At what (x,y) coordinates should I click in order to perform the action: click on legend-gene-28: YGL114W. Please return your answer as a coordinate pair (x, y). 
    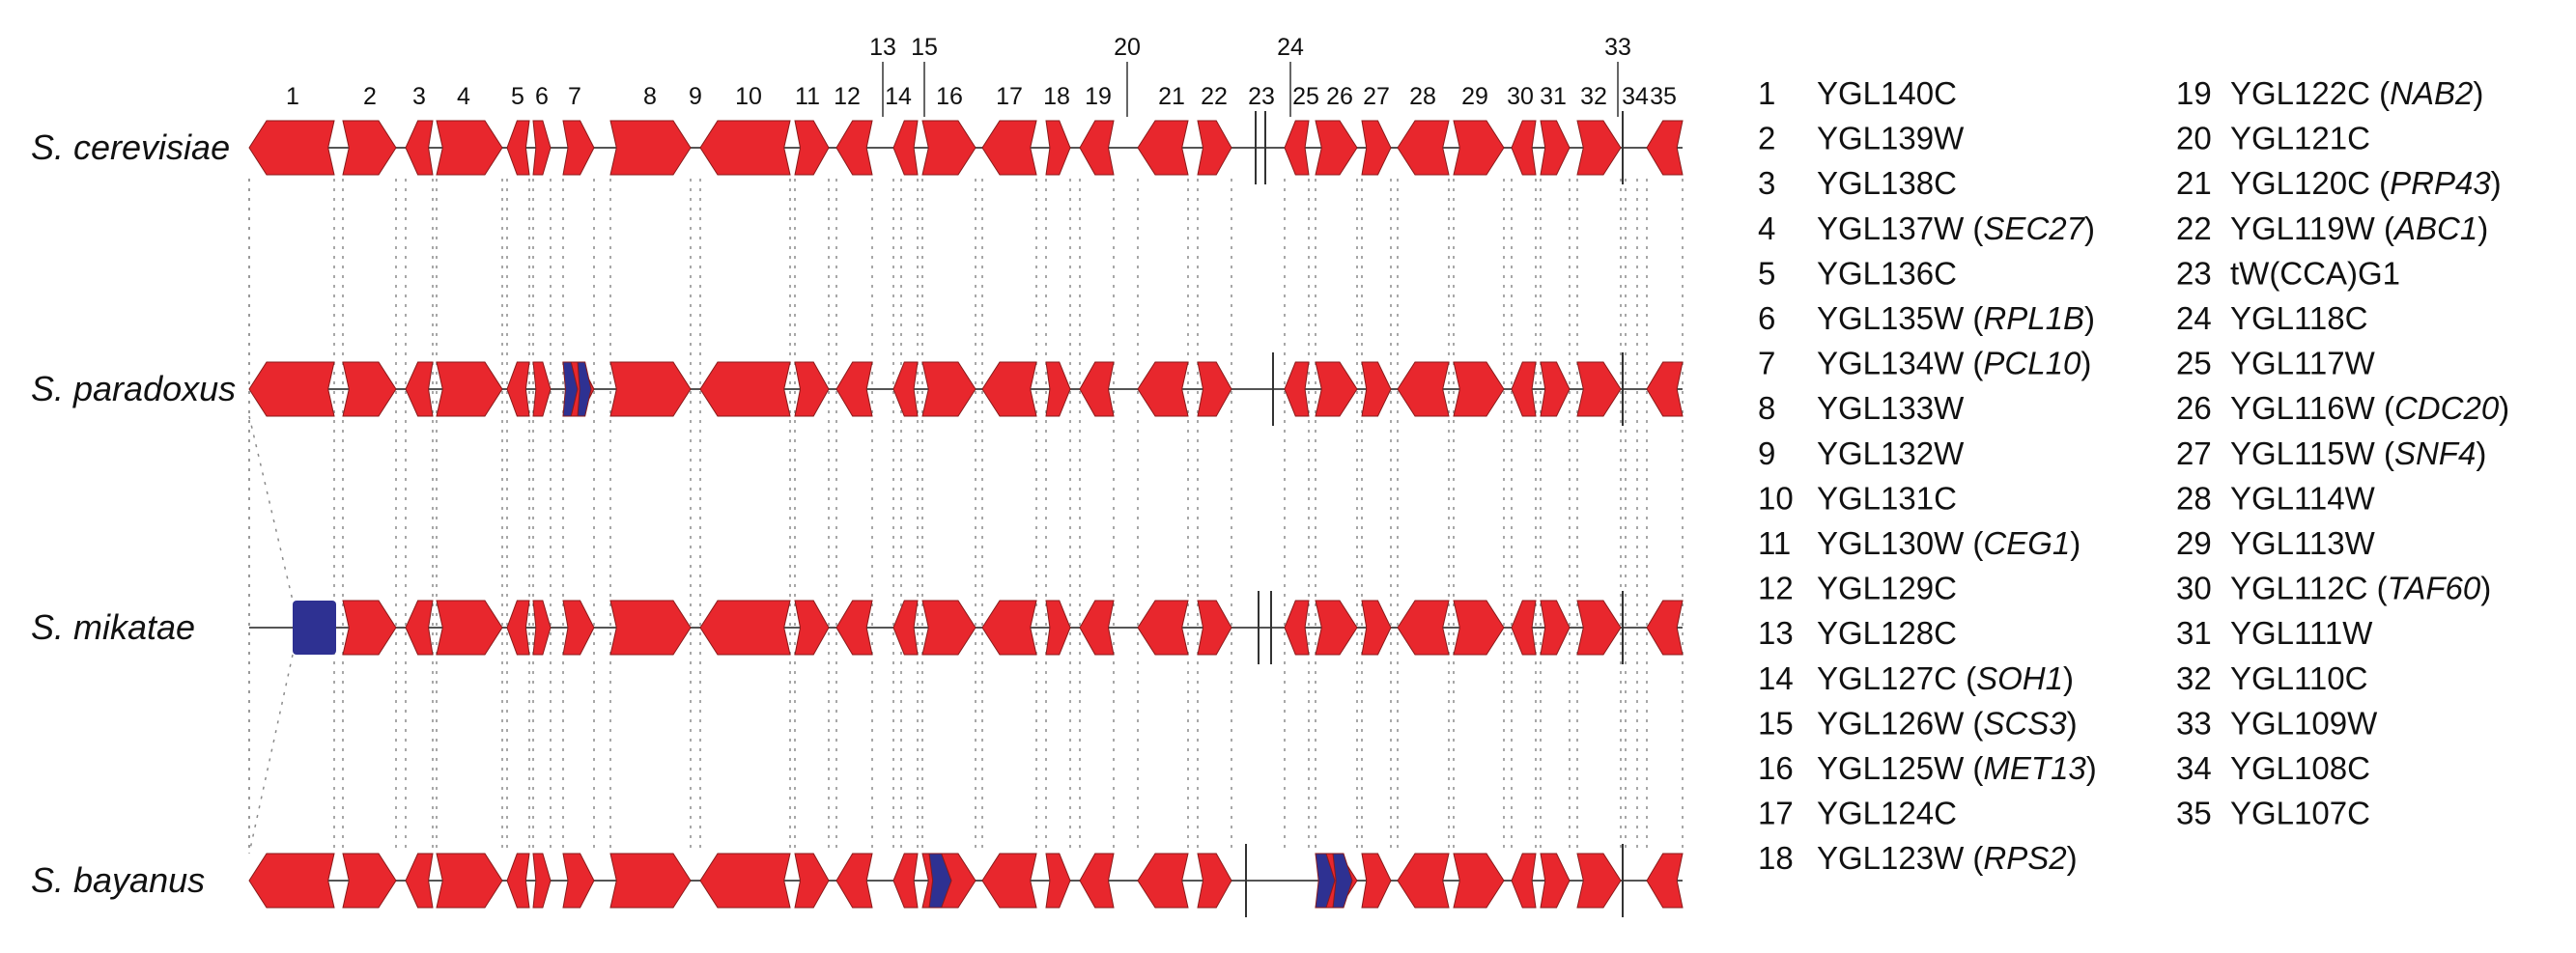
    Looking at the image, I should click on (2303, 498).